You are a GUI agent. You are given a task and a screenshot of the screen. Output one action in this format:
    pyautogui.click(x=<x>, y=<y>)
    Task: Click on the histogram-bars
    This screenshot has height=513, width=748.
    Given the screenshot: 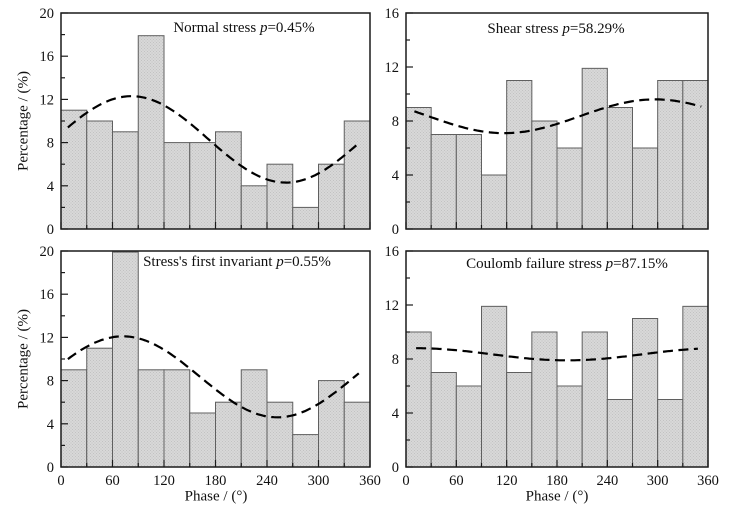 What is the action you would take?
    pyautogui.click(x=557, y=386)
    